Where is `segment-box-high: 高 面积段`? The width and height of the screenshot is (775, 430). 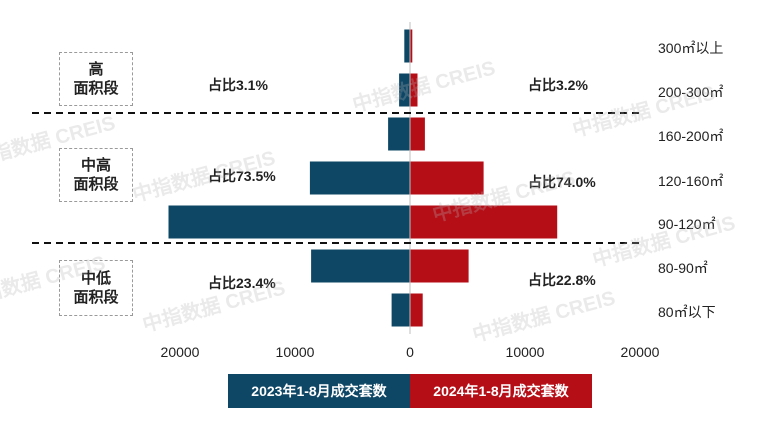 segment-box-high: 高 面积段 is located at coordinates (96, 79).